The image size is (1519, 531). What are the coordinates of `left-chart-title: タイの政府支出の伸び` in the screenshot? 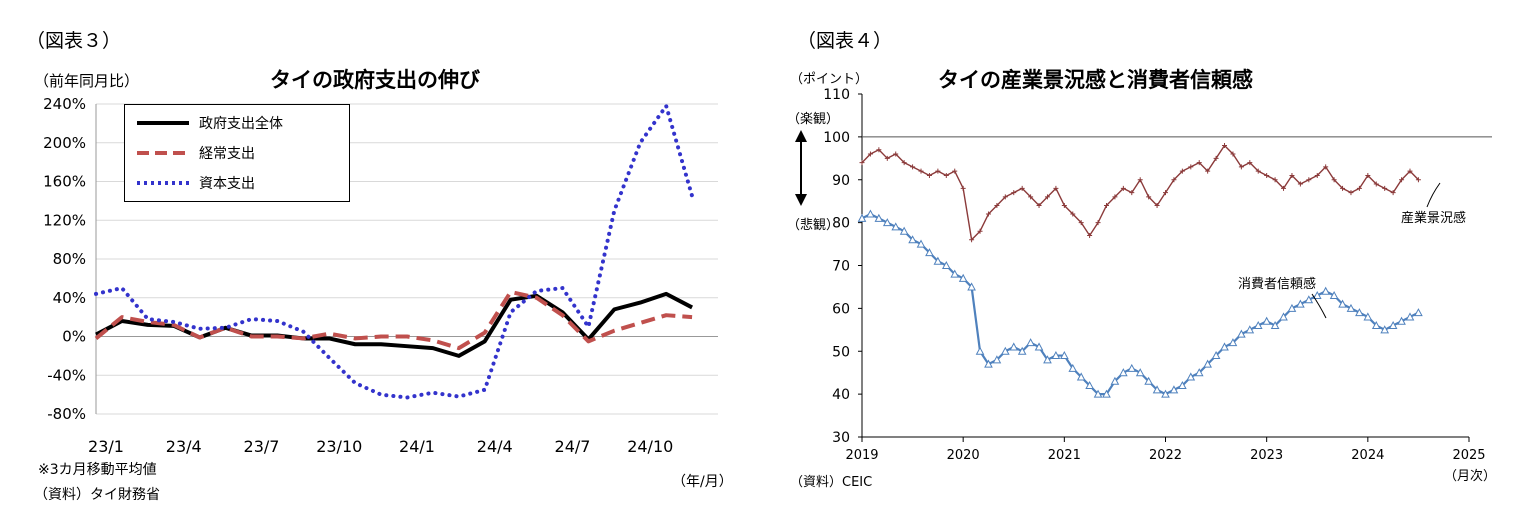 It's located at (375, 80).